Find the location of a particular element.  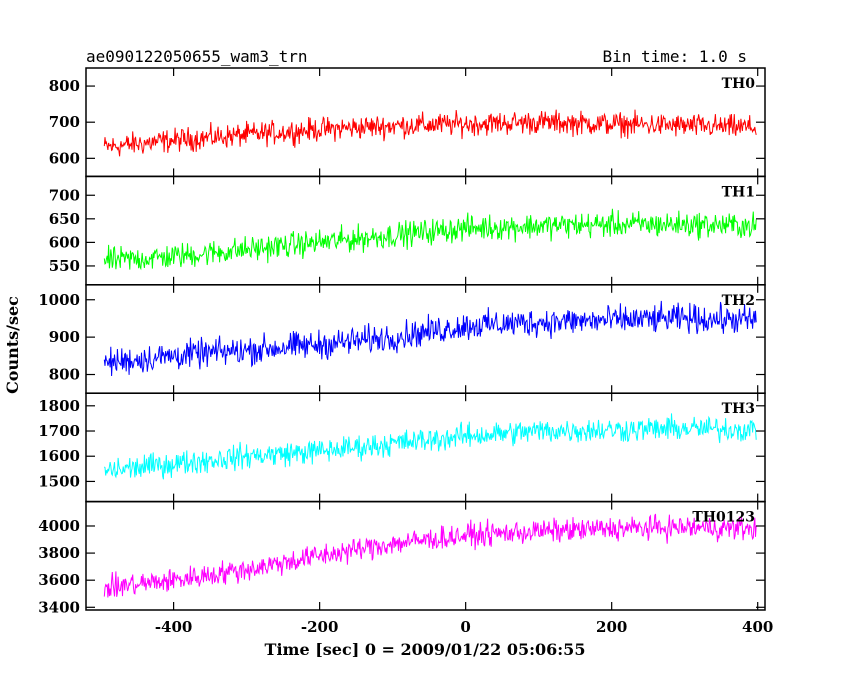

series-th0123 is located at coordinates (430, 555).